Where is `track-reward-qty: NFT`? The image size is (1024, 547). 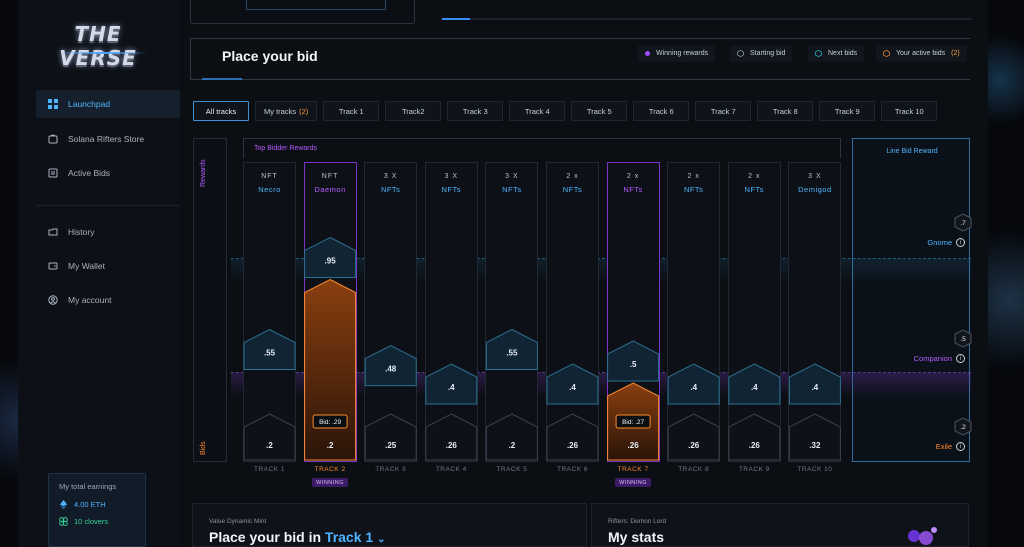 track-reward-qty: NFT is located at coordinates (330, 176).